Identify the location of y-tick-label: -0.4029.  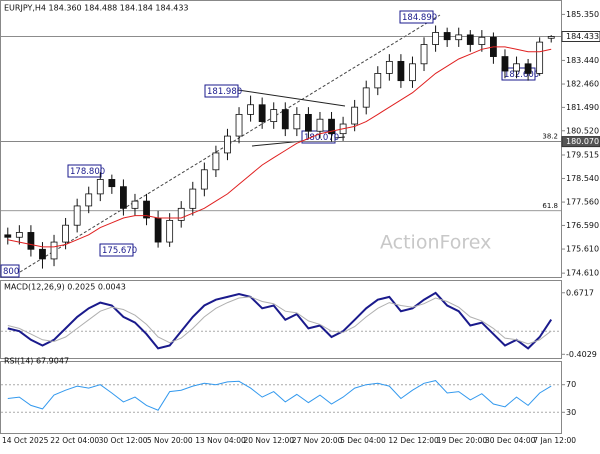
(581, 354).